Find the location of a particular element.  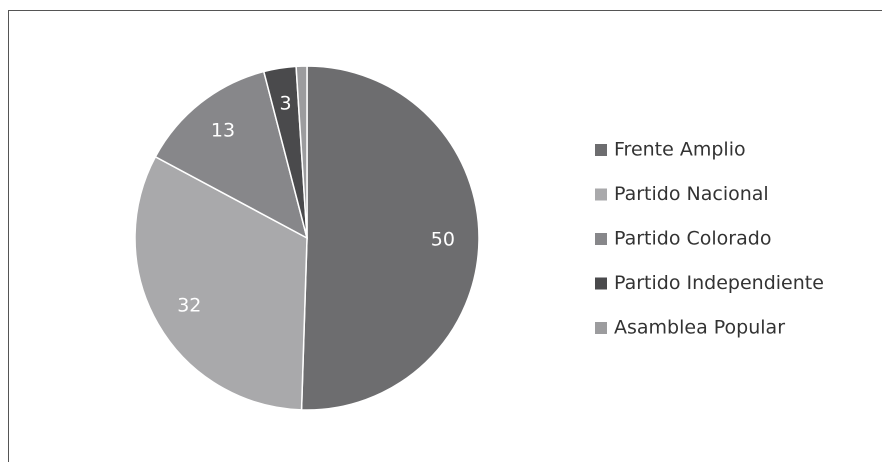

data-label: 50 is located at coordinates (443, 240).